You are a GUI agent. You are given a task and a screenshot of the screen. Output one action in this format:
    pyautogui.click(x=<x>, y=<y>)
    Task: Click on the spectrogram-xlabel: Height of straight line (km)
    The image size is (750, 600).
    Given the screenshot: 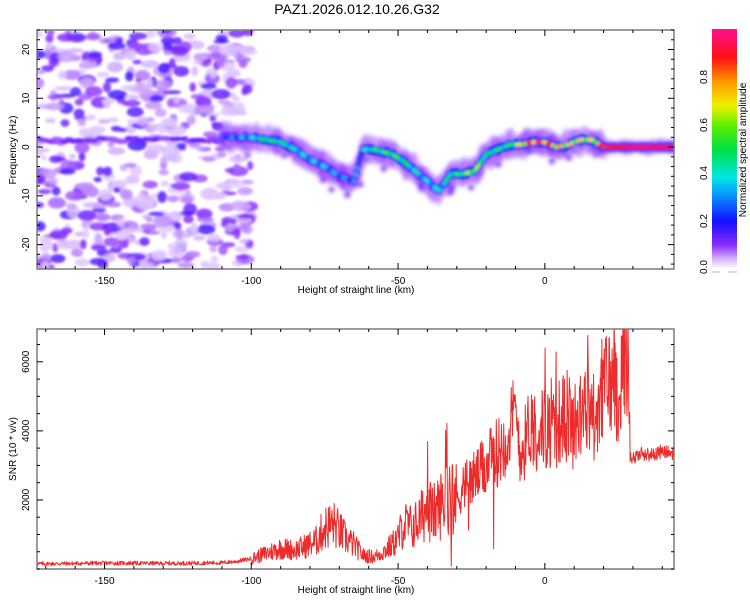 What is the action you would take?
    pyautogui.click(x=356, y=290)
    